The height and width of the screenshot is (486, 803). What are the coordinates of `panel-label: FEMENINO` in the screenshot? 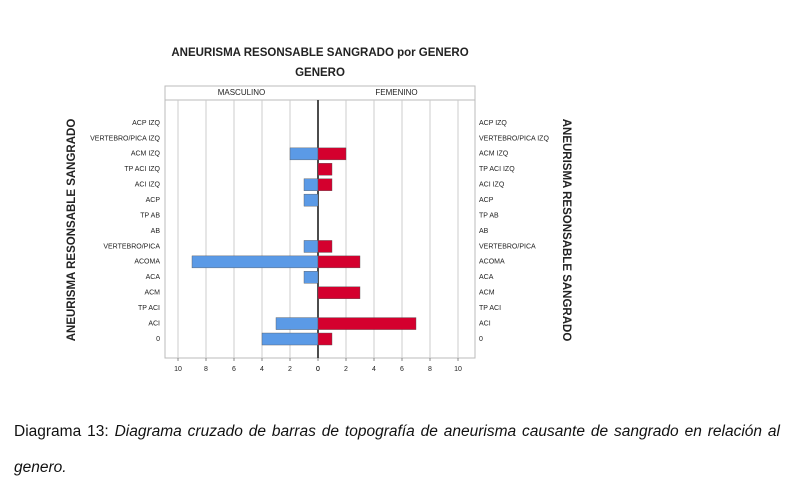 It's located at (396, 92).